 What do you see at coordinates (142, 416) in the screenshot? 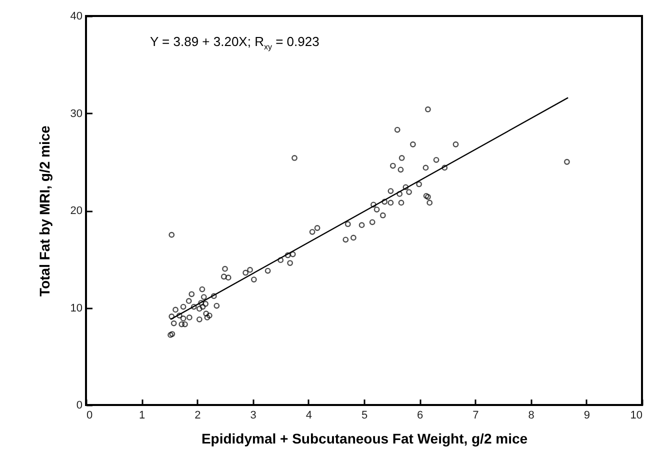
I see `x-tick-label: 1` at bounding box center [142, 416].